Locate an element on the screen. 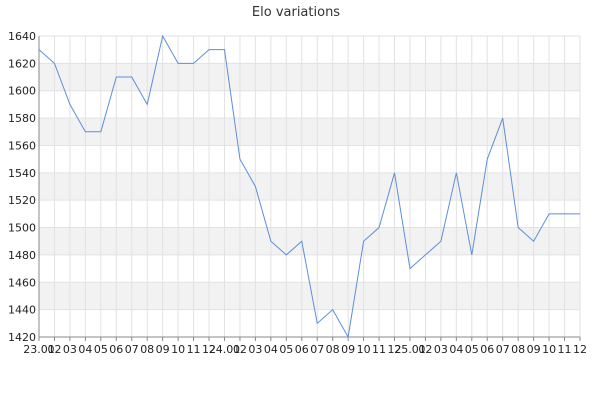 Image resolution: width=600 pixels, height=404 pixels. x-tick-label: 23.01 is located at coordinates (39, 349).